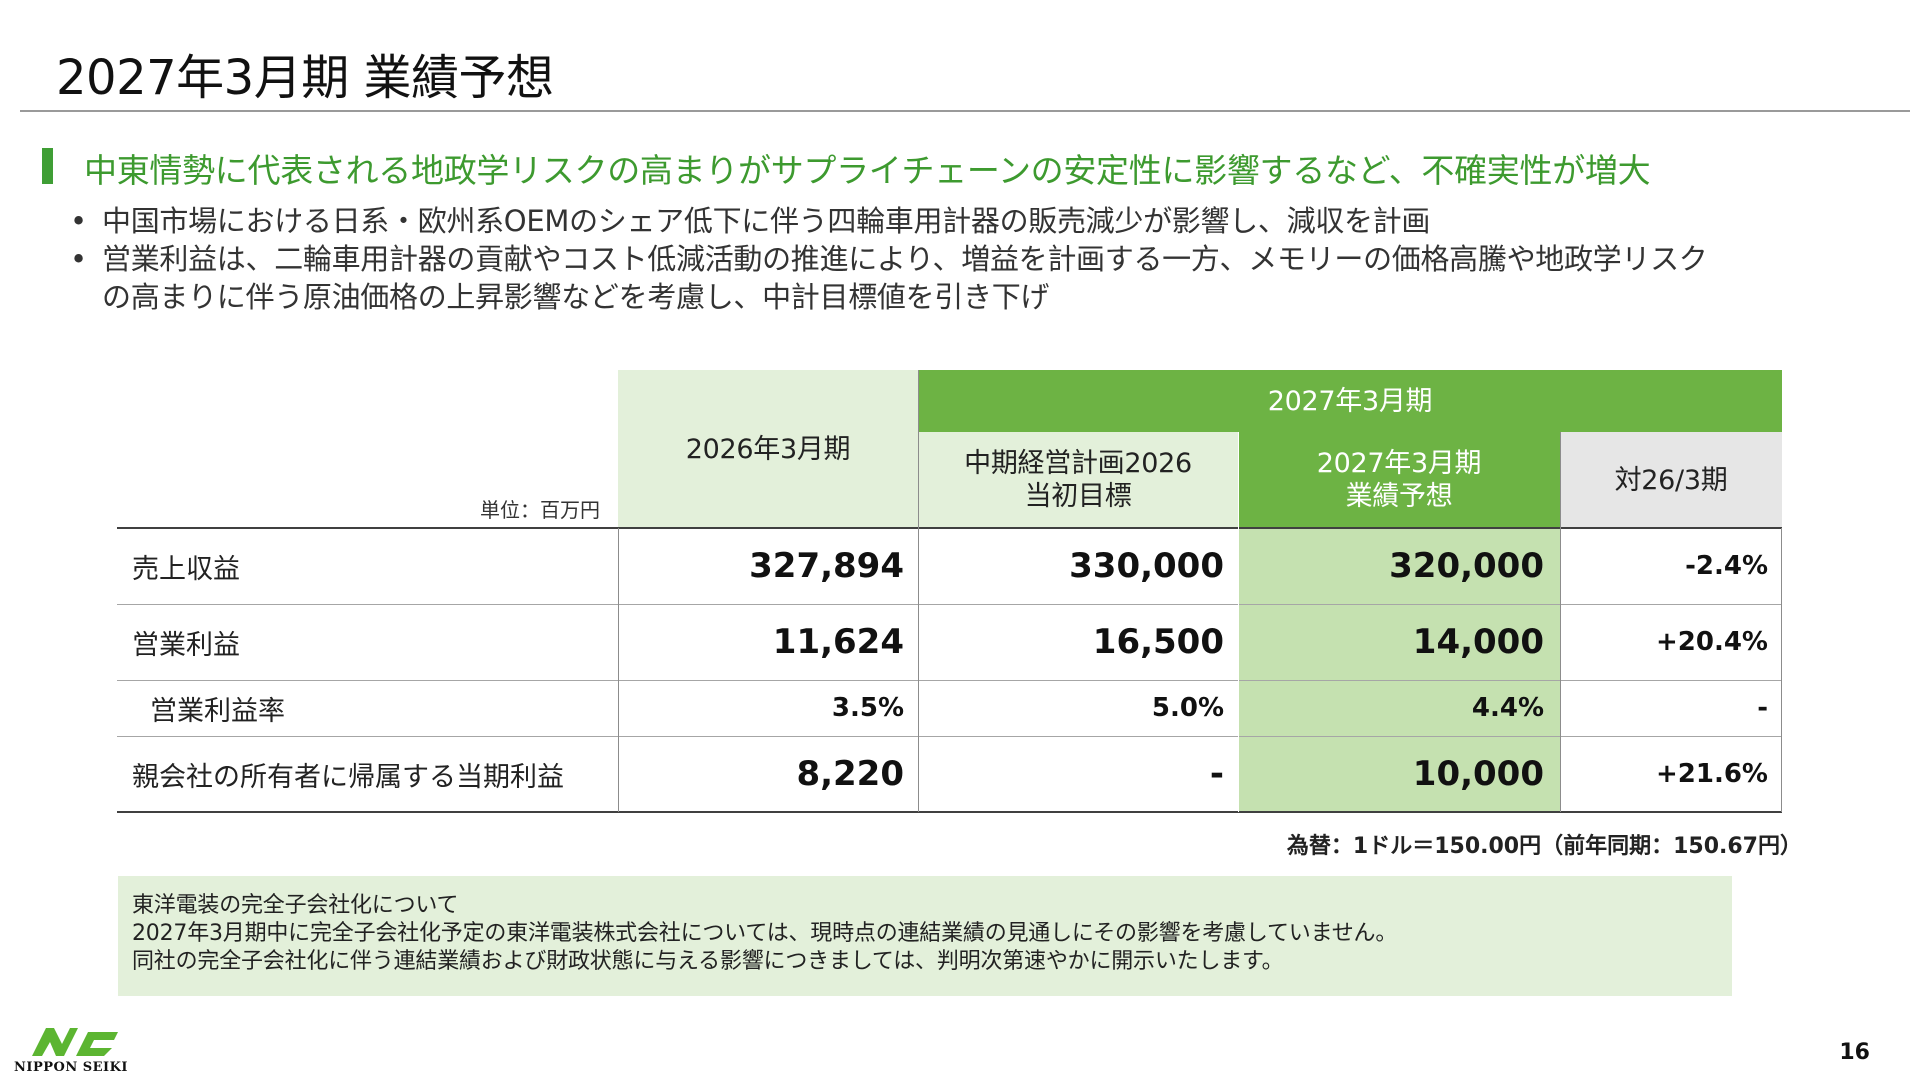 This screenshot has height=1080, width=1920. What do you see at coordinates (295, 905) in the screenshot?
I see `note-title: 東洋電装の完全子会社化について` at bounding box center [295, 905].